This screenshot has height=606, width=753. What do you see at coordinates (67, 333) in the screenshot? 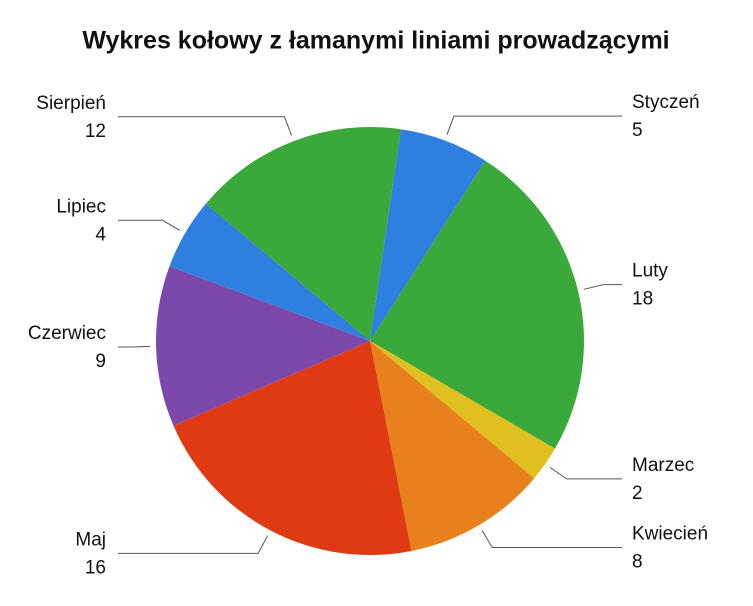
I see `slice-label: Czerwiec` at bounding box center [67, 333].